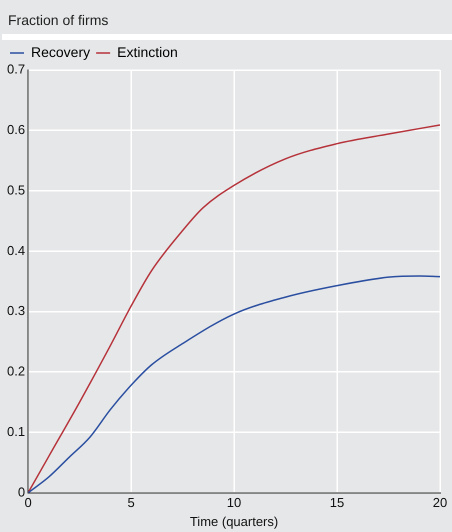 The width and height of the screenshot is (452, 532). What do you see at coordinates (22, 492) in the screenshot?
I see `y-tick-label: 0` at bounding box center [22, 492].